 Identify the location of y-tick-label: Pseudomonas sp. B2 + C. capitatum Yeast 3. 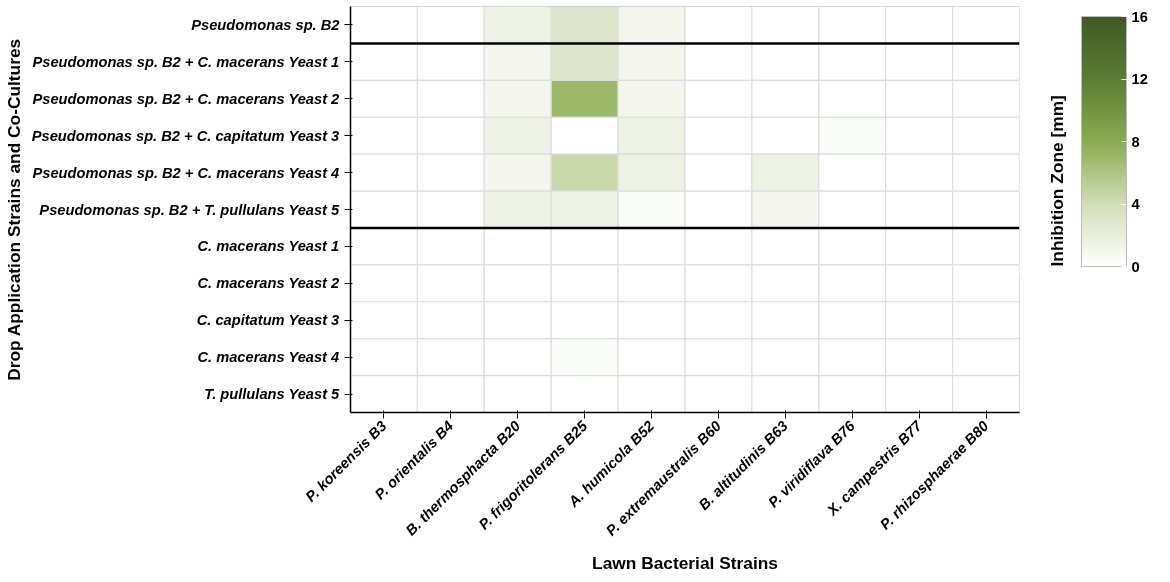
(185, 135).